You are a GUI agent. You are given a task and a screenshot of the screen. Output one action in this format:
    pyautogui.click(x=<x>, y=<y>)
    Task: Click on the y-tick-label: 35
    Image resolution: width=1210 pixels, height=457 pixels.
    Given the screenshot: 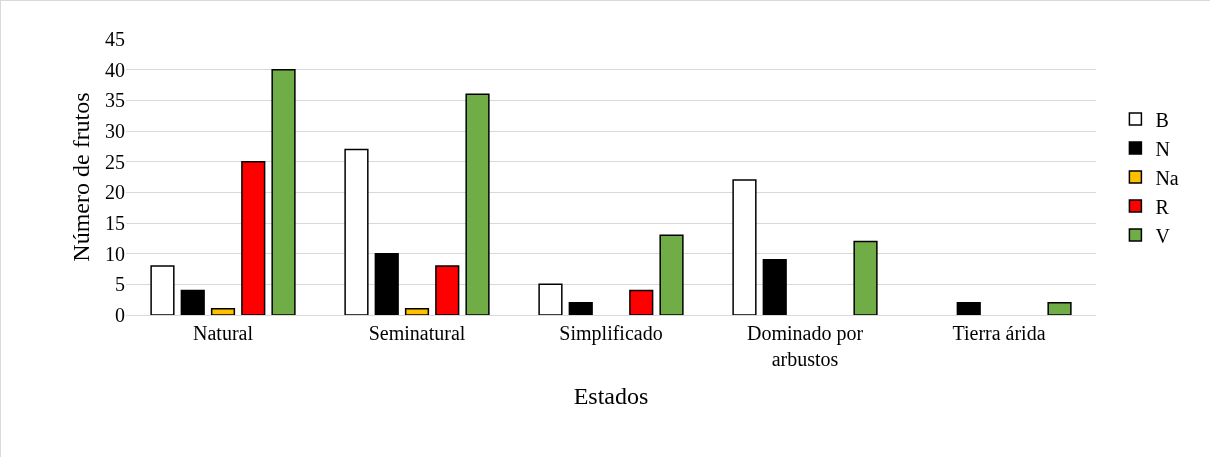 What is the action you would take?
    pyautogui.click(x=115, y=100)
    